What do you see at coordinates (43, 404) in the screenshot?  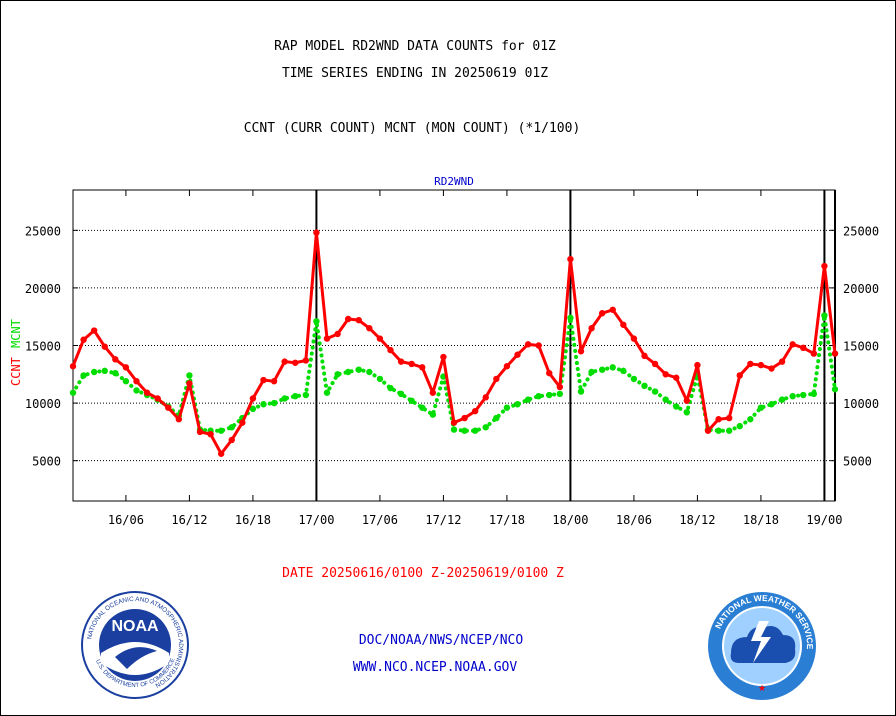 I see `y-tick-label-left: 10000` at bounding box center [43, 404].